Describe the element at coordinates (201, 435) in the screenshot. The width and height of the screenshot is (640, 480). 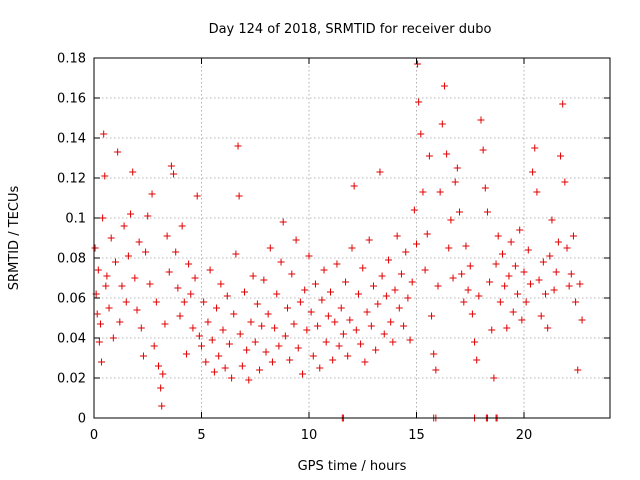
I see `x-tick-label: 5` at that location.